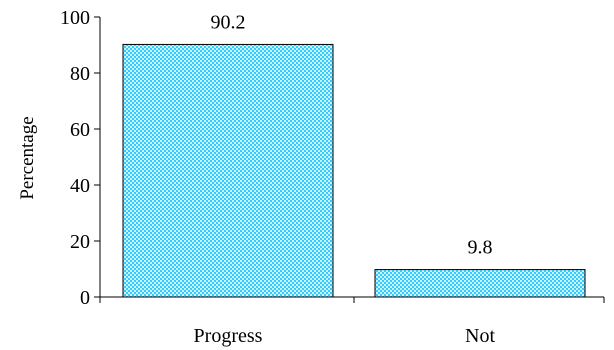 The width and height of the screenshot is (614, 350). What do you see at coordinates (80, 74) in the screenshot?
I see `y-tick-label: 80` at bounding box center [80, 74].